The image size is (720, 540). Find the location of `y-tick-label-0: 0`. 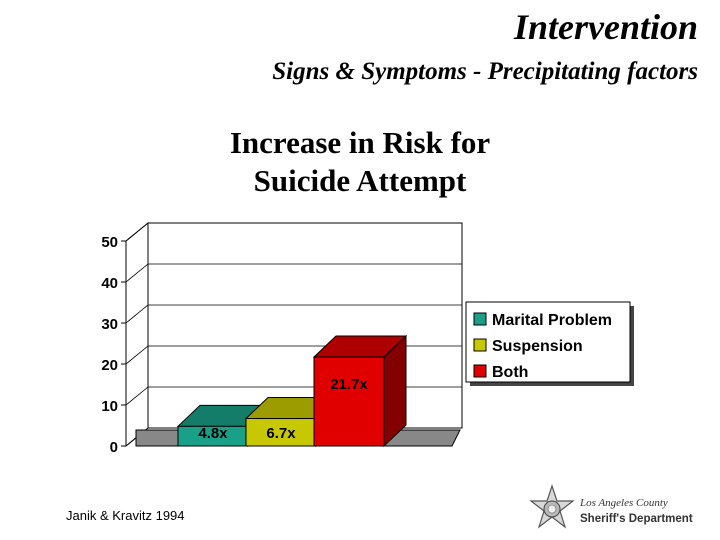

y-tick-label-0: 0 is located at coordinates (114, 447).